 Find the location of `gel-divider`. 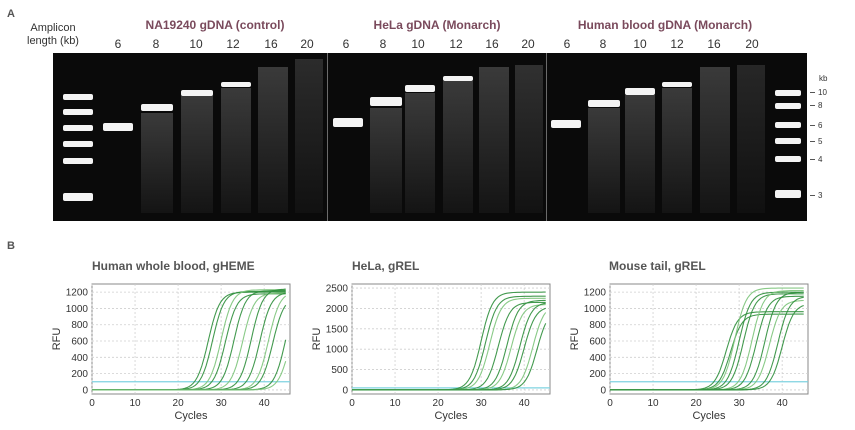

gel-divider is located at coordinates (546, 137).